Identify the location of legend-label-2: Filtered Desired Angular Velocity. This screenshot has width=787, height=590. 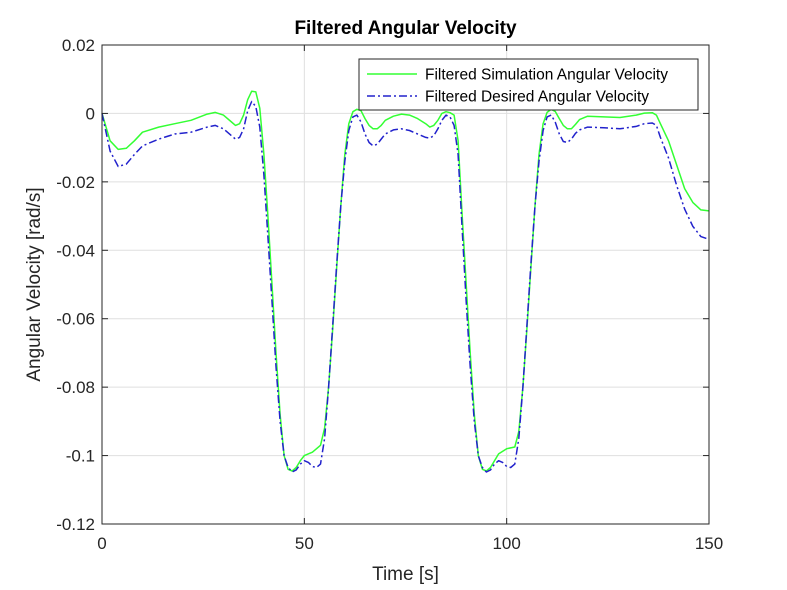
(537, 97).